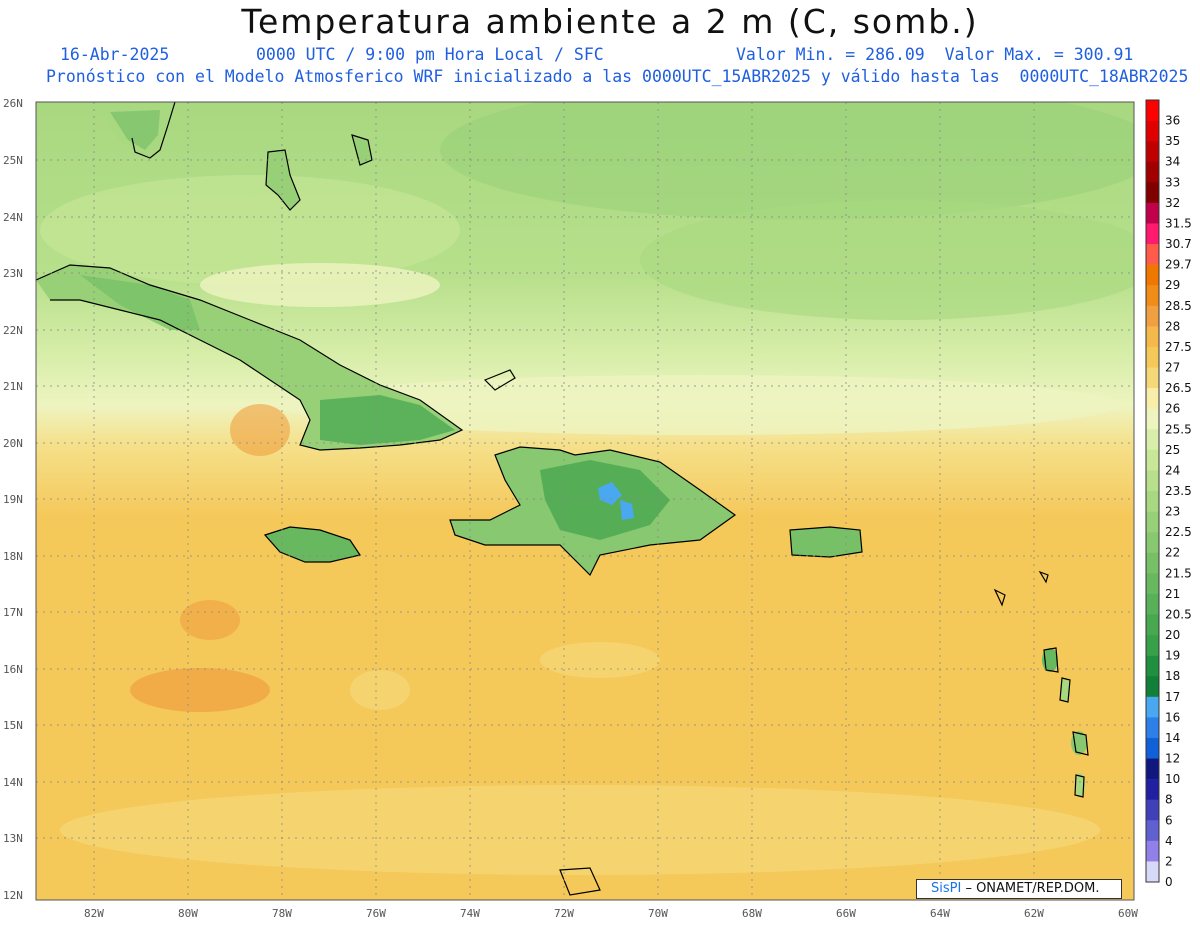 This screenshot has height=927, width=1200. I want to click on colorbar-label: 6, so click(1169, 820).